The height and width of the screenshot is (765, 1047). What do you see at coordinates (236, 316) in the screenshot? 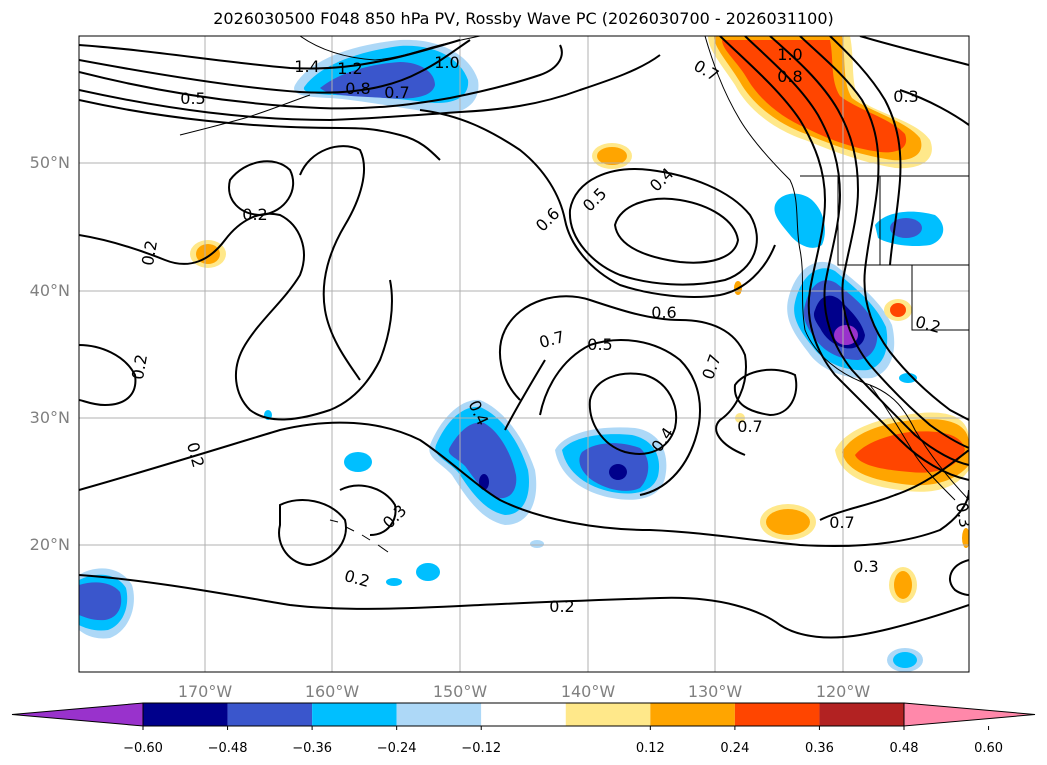
I see `contour-0.2-long` at bounding box center [236, 316].